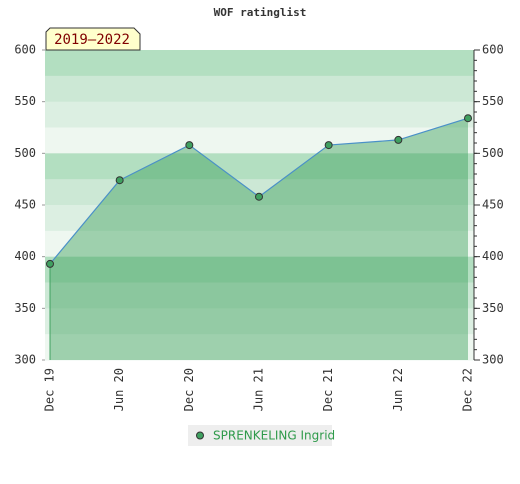 The width and height of the screenshot is (520, 484). Describe the element at coordinates (493, 205) in the screenshot. I see `y2-tick-label: 450` at that location.